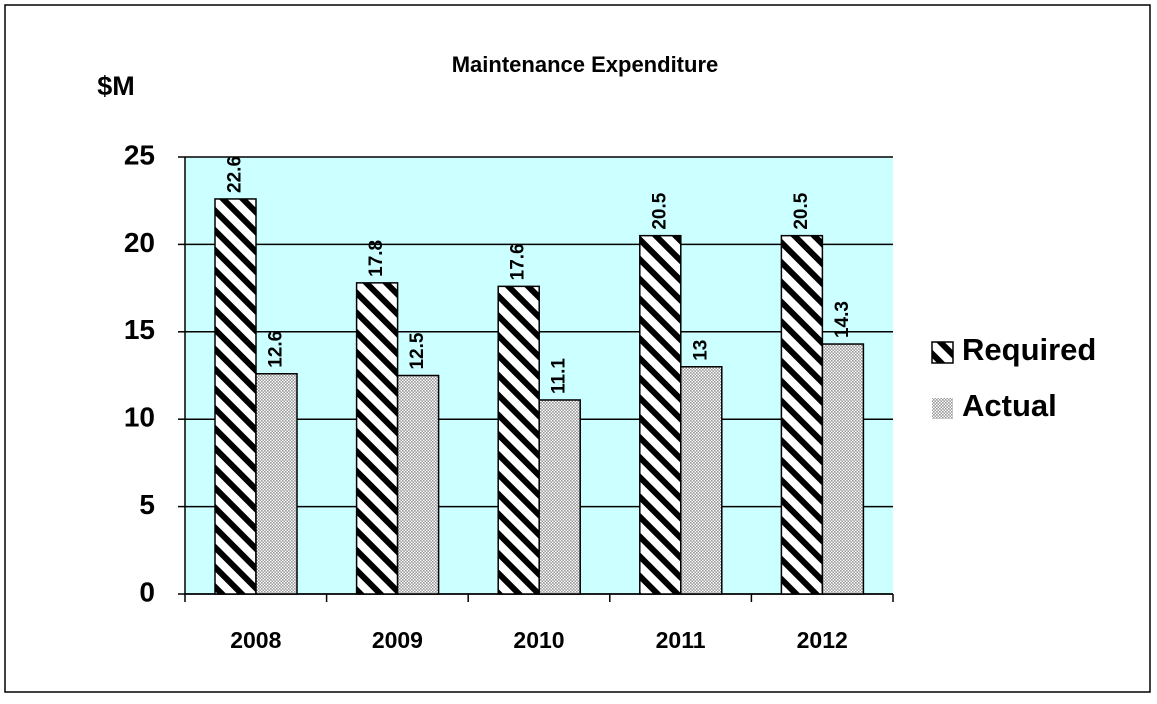 The width and height of the screenshot is (1157, 704). What do you see at coordinates (681, 640) in the screenshot?
I see `x-tick-label: 2011` at bounding box center [681, 640].